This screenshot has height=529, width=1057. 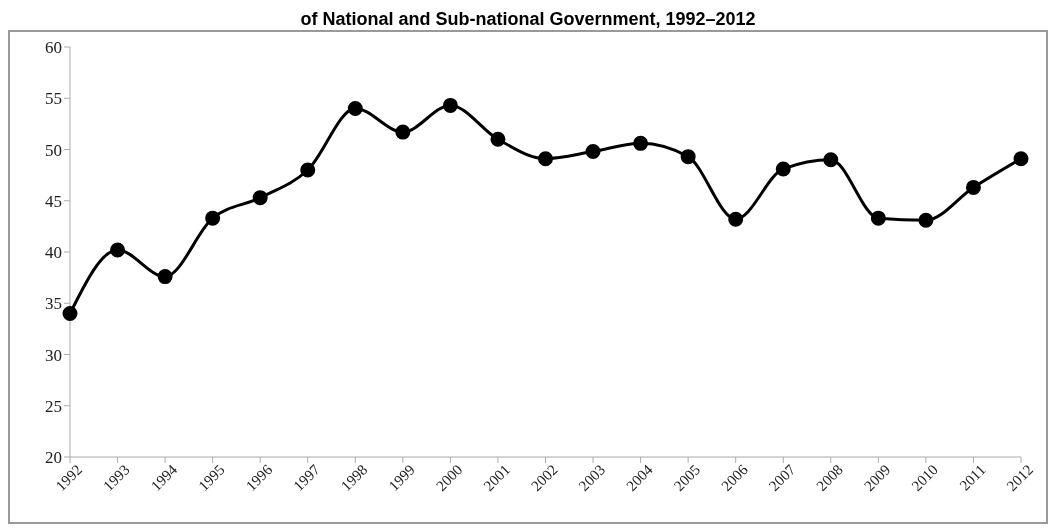 I want to click on y-tick-label: 40, so click(x=53, y=253).